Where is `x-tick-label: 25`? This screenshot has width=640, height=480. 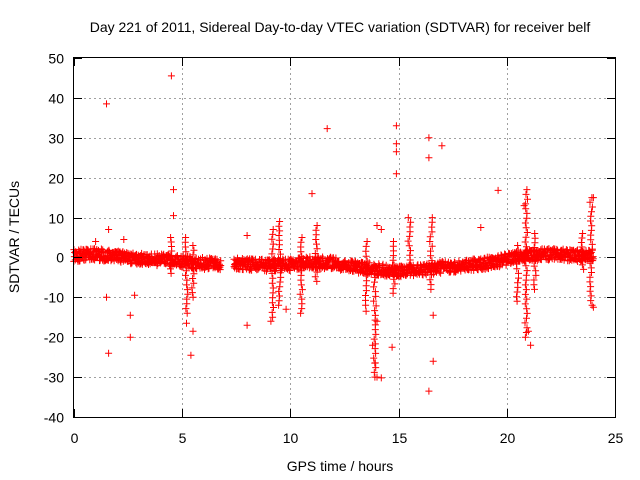
x-tick-label: 25 is located at coordinates (616, 438).